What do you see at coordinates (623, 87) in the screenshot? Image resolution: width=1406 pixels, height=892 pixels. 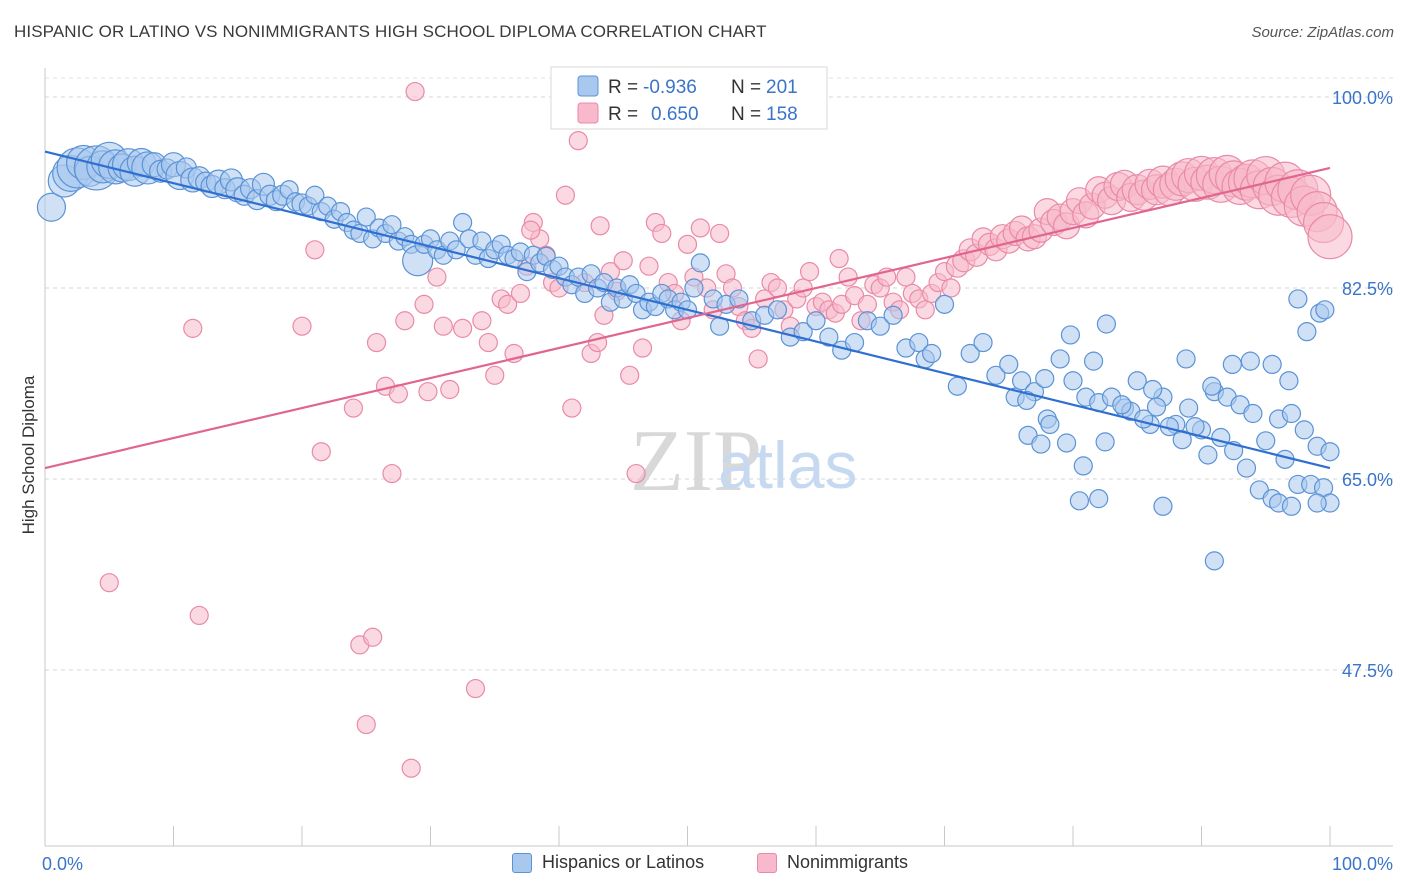 I see `legend-r-label-1: R =` at bounding box center [623, 87].